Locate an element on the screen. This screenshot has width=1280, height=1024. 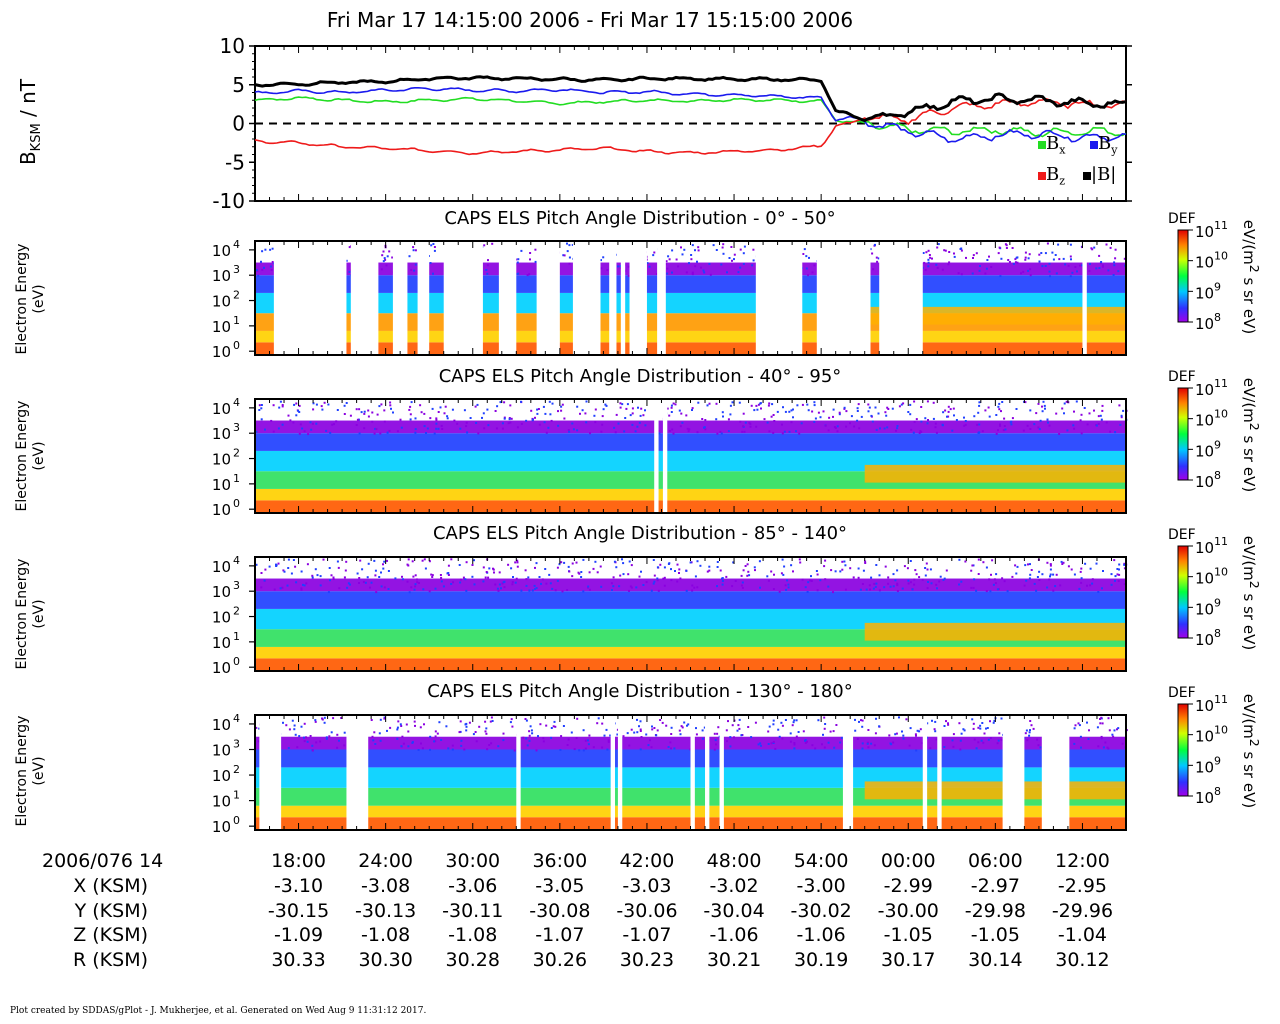
colorbar-tick-label: 10 is located at coordinates (1204, 640).